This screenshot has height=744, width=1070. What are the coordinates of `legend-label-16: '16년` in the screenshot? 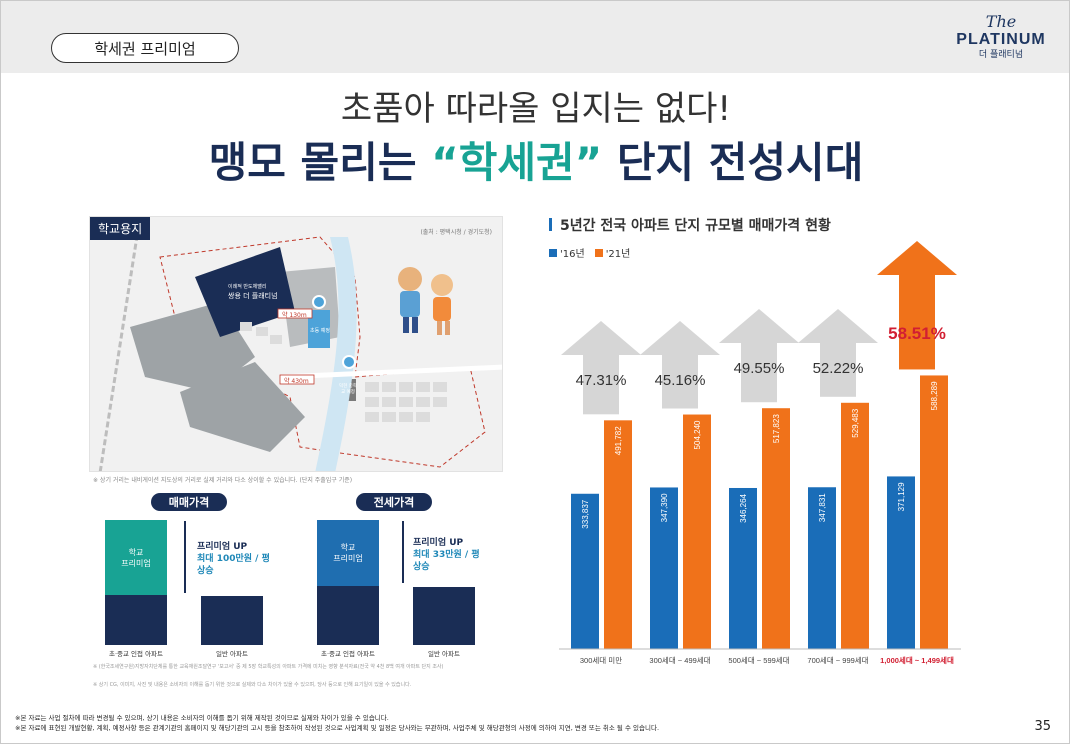 It's located at (572, 254).